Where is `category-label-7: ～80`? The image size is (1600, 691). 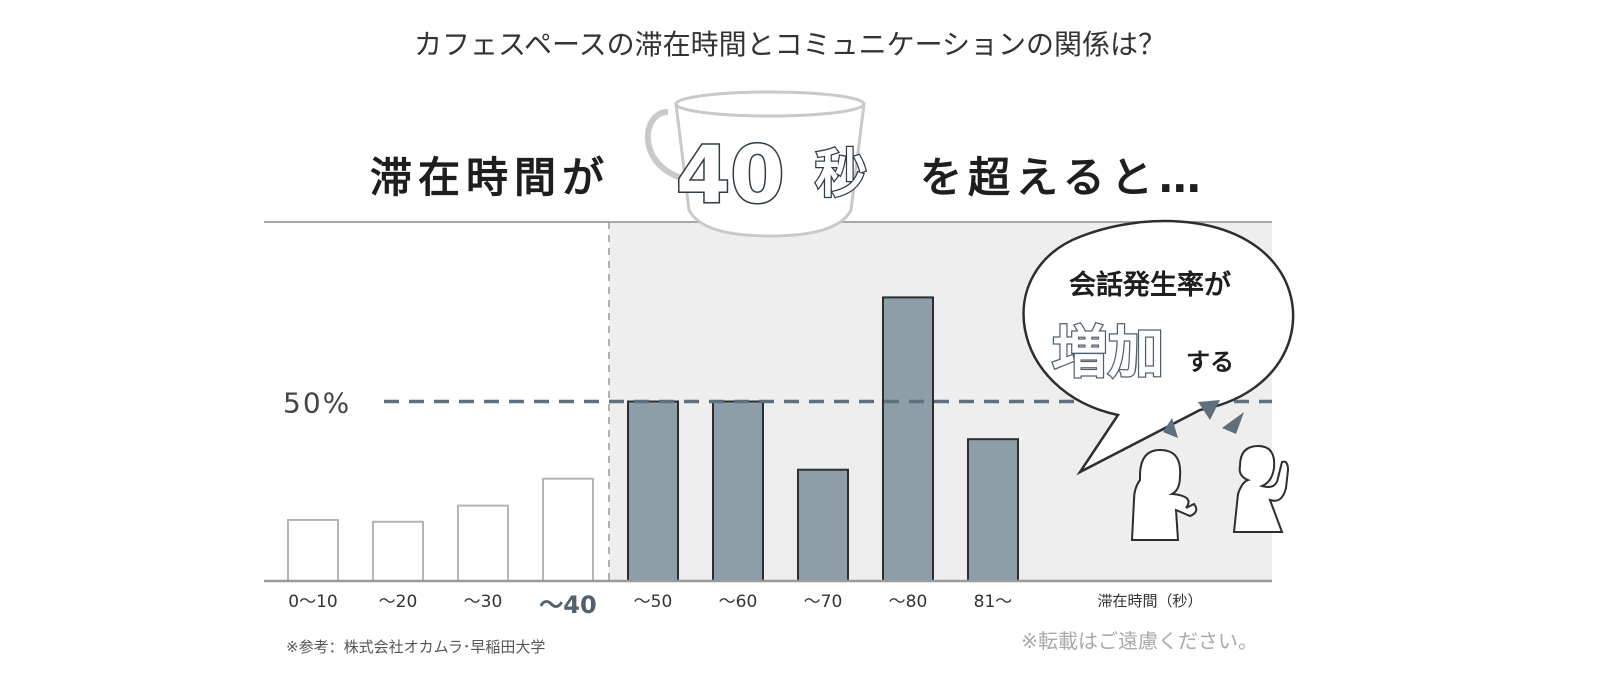
category-label-7: ～80 is located at coordinates (908, 602).